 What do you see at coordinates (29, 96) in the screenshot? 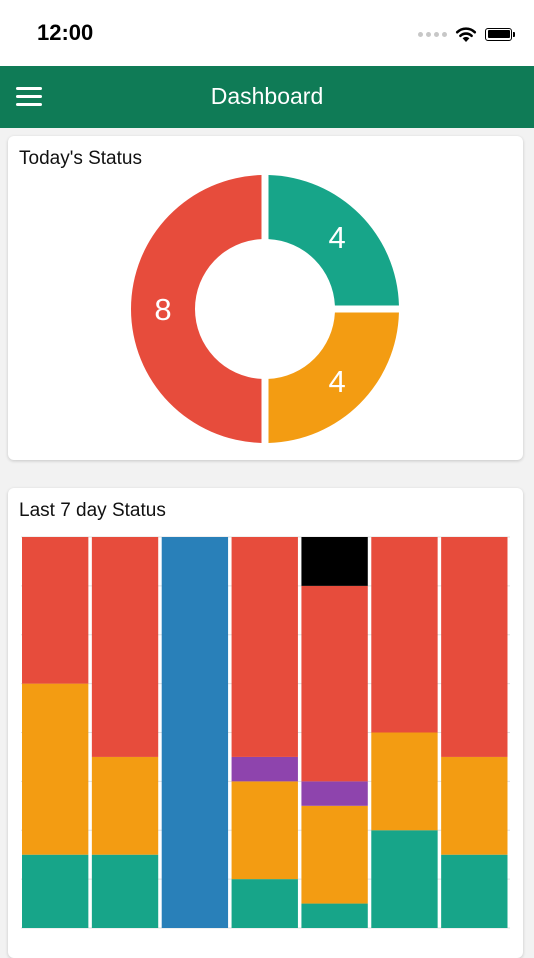
I see `menu-icon` at bounding box center [29, 96].